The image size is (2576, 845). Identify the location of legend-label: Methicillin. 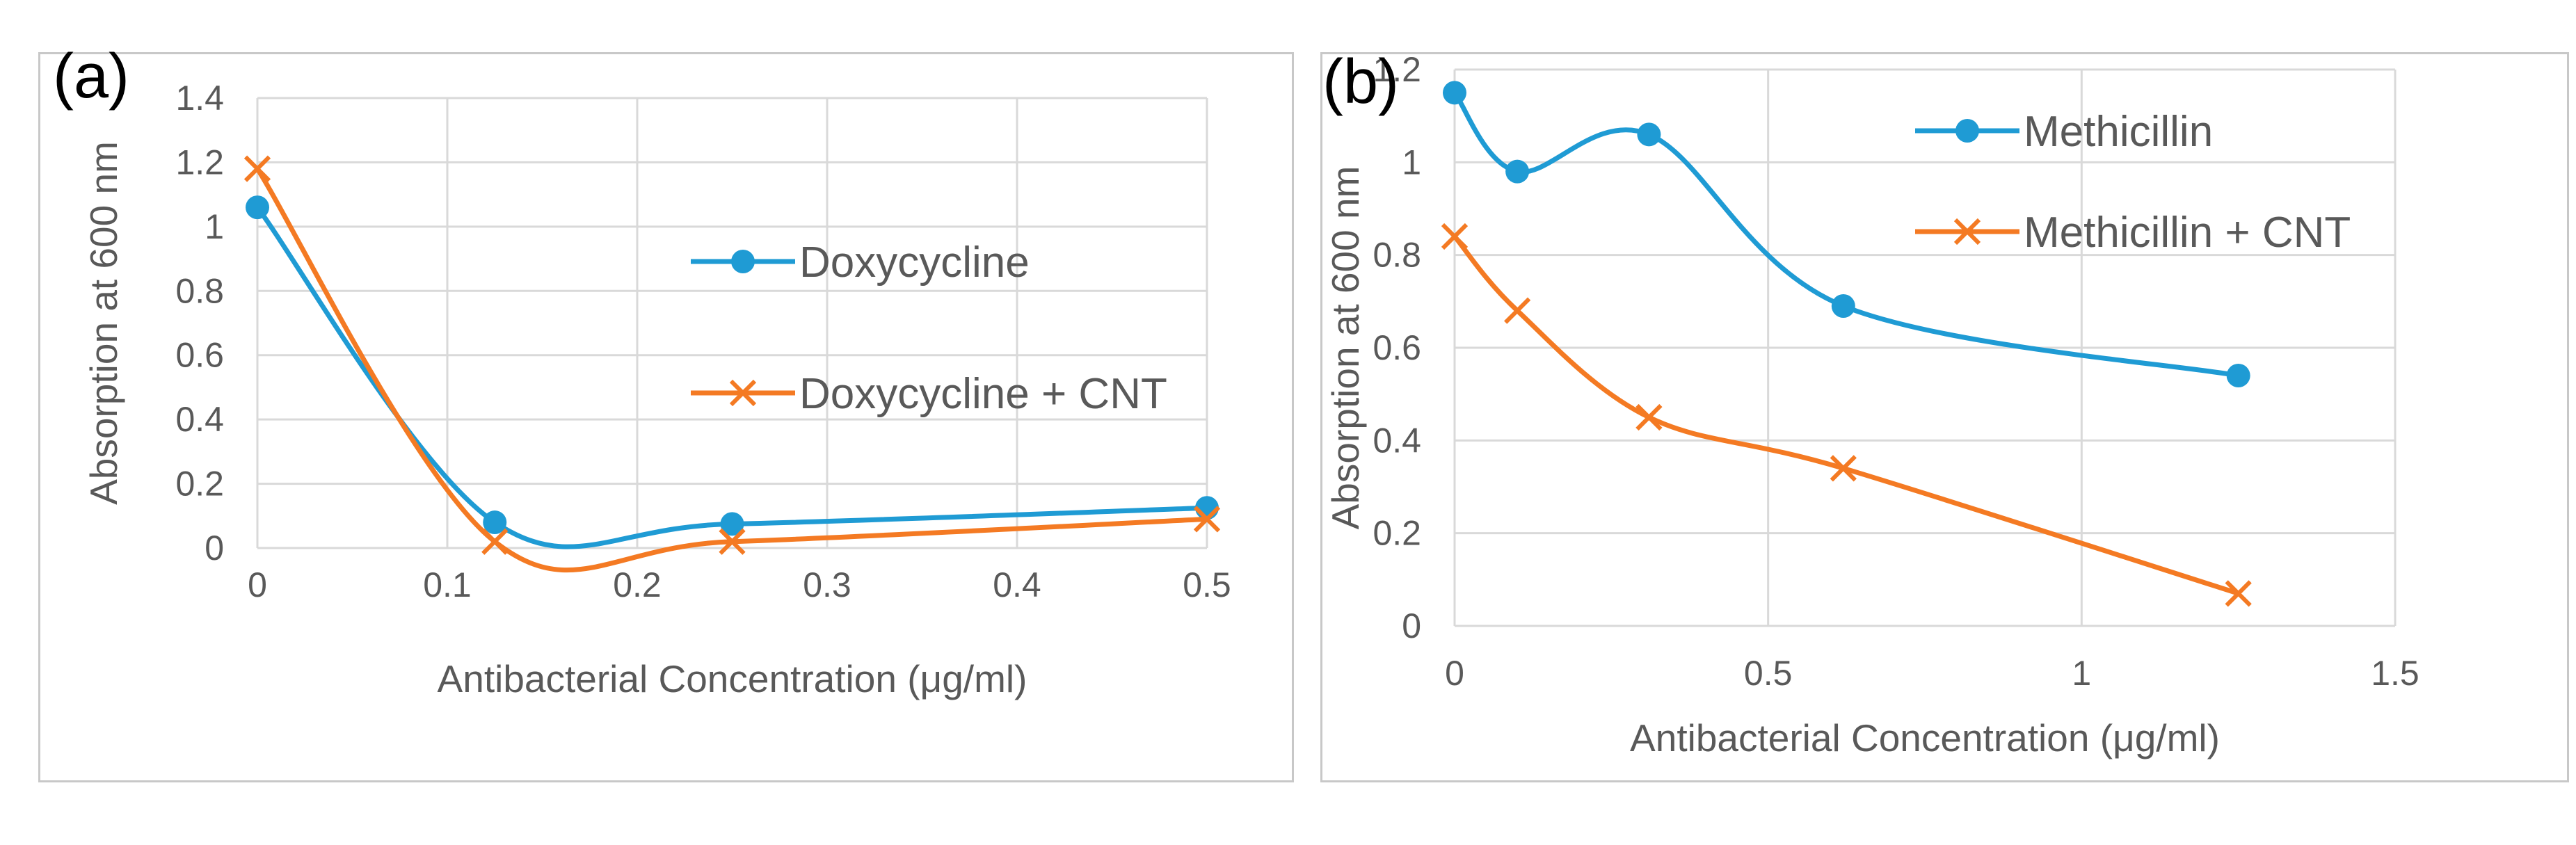
(2118, 132).